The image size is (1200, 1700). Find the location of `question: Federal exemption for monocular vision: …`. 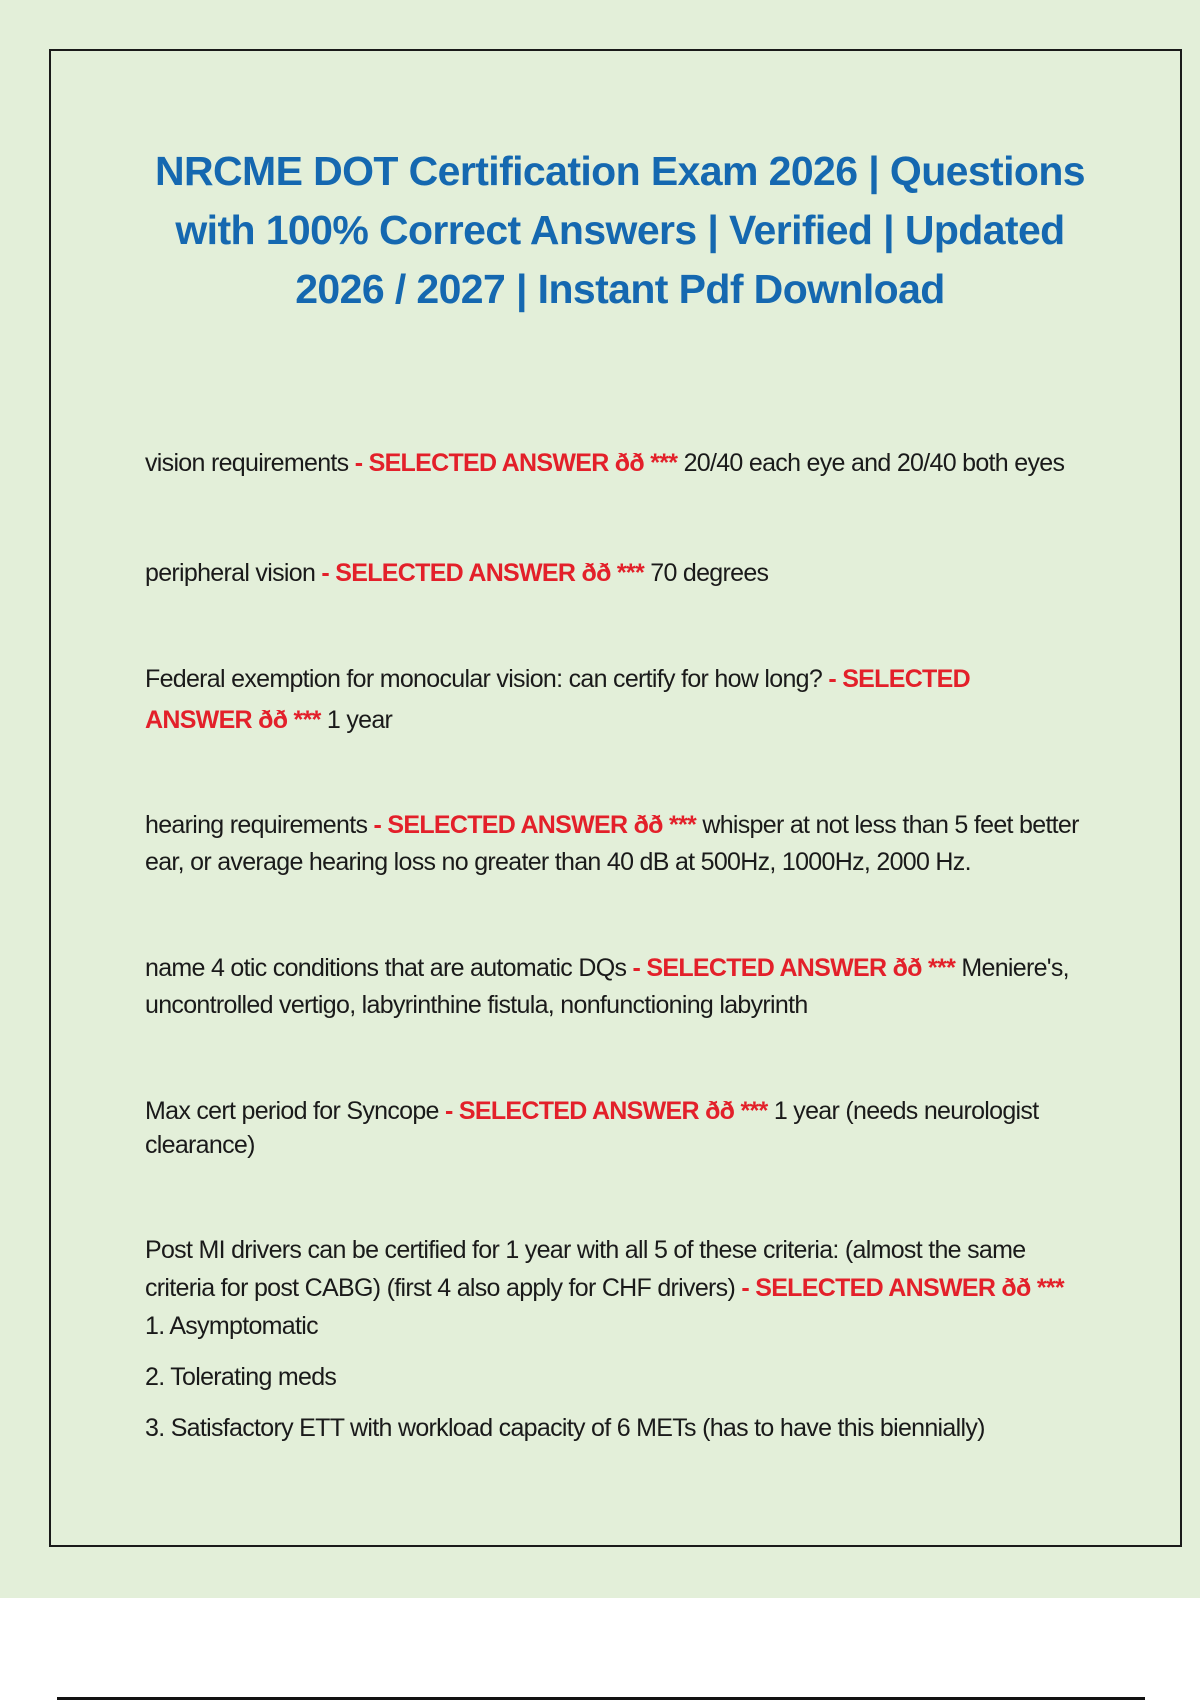

question: Federal exemption for monocular vision: … is located at coordinates (484, 679).